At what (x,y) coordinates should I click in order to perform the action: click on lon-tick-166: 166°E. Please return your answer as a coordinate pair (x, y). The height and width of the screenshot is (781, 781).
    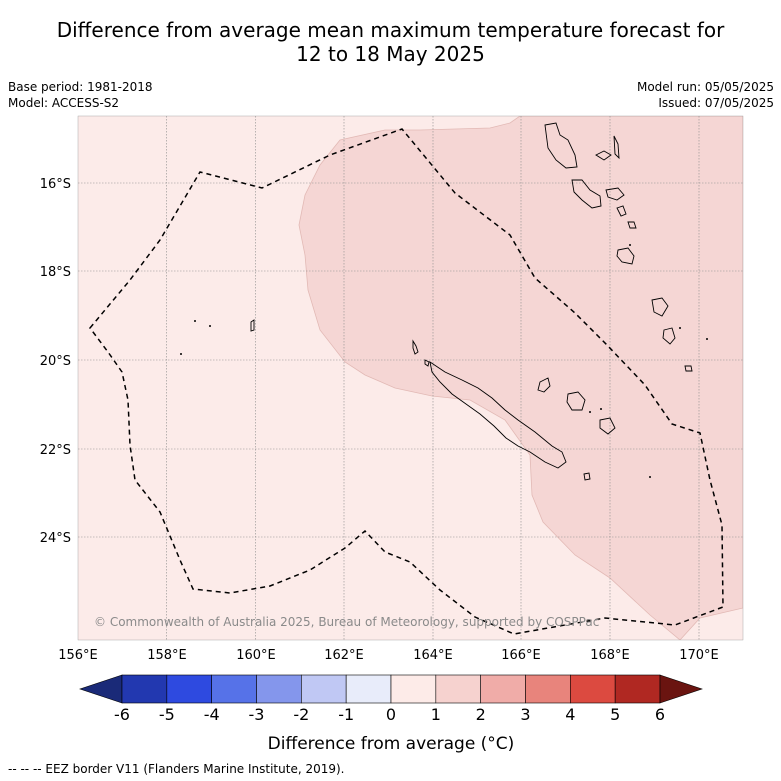
    Looking at the image, I should click on (521, 655).